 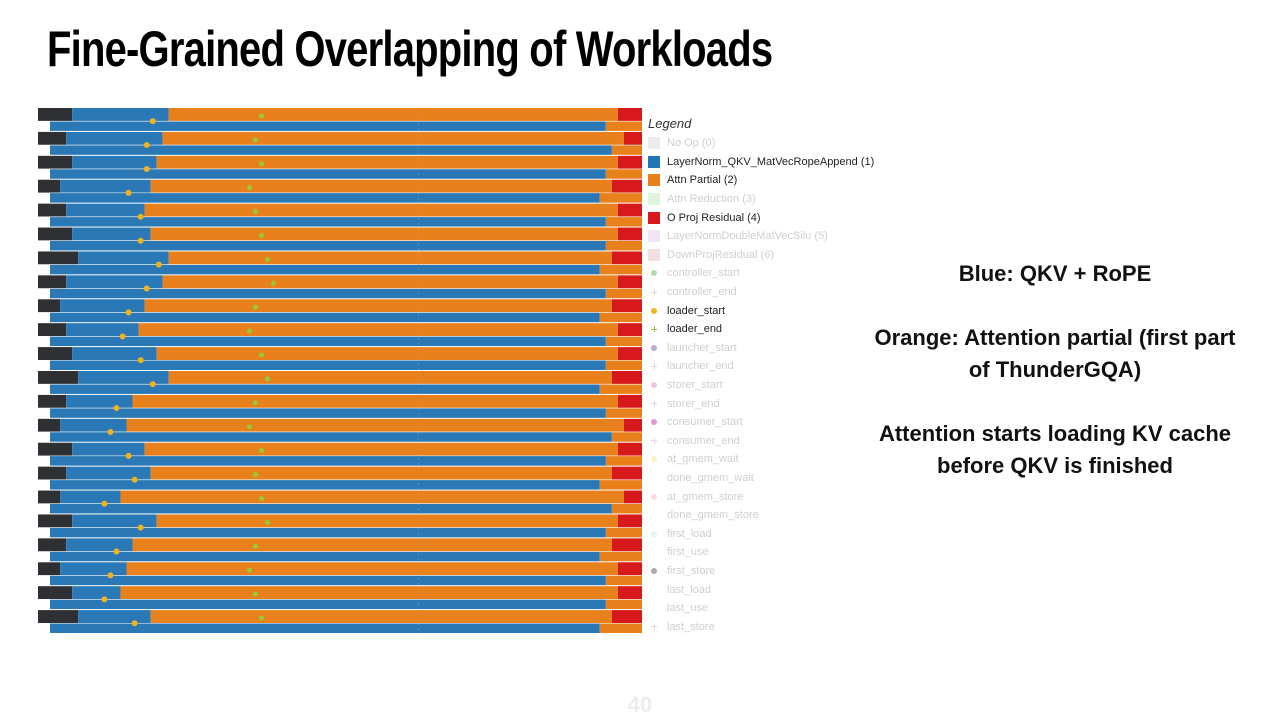 I want to click on legend-label: at_gmem_wait, so click(x=703, y=459).